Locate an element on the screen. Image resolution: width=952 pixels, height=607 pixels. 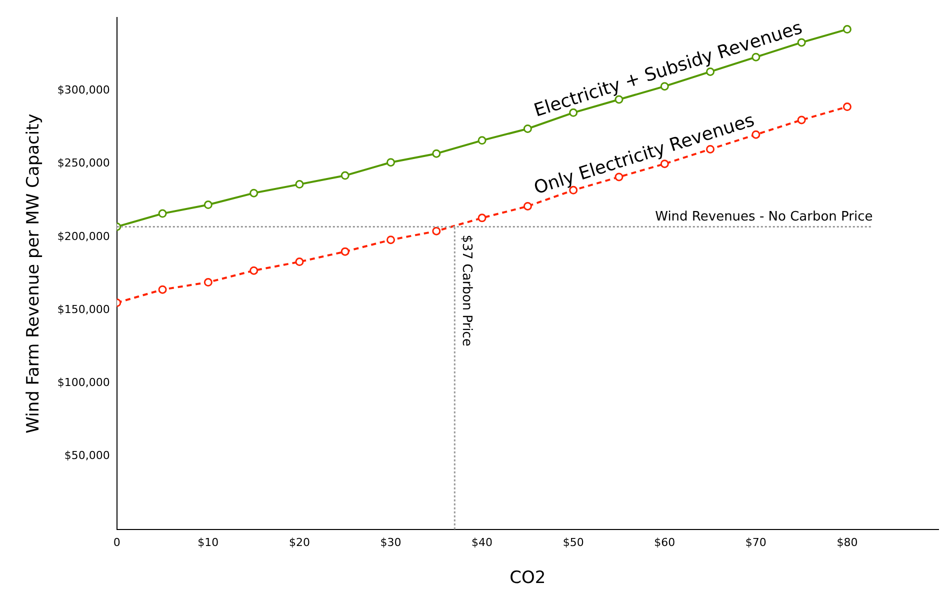
x-tick-label: $50 is located at coordinates (573, 542).